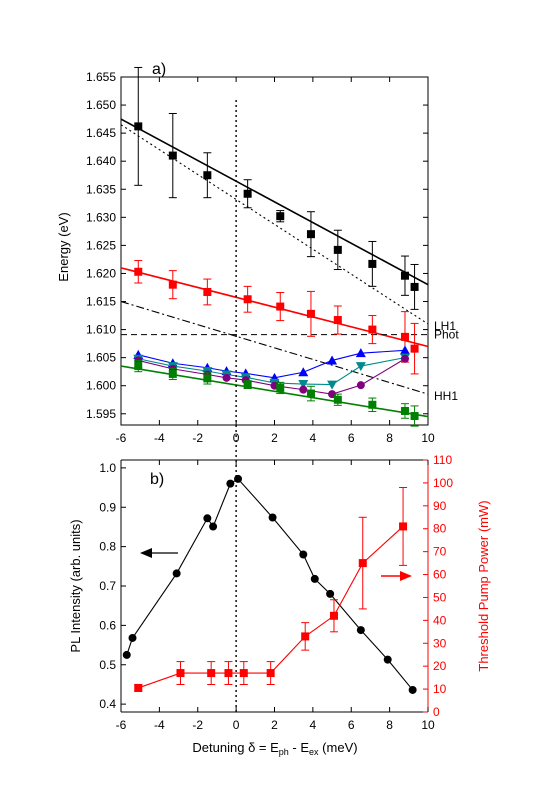  I want to click on x-tick-label: 4, so click(313, 725).